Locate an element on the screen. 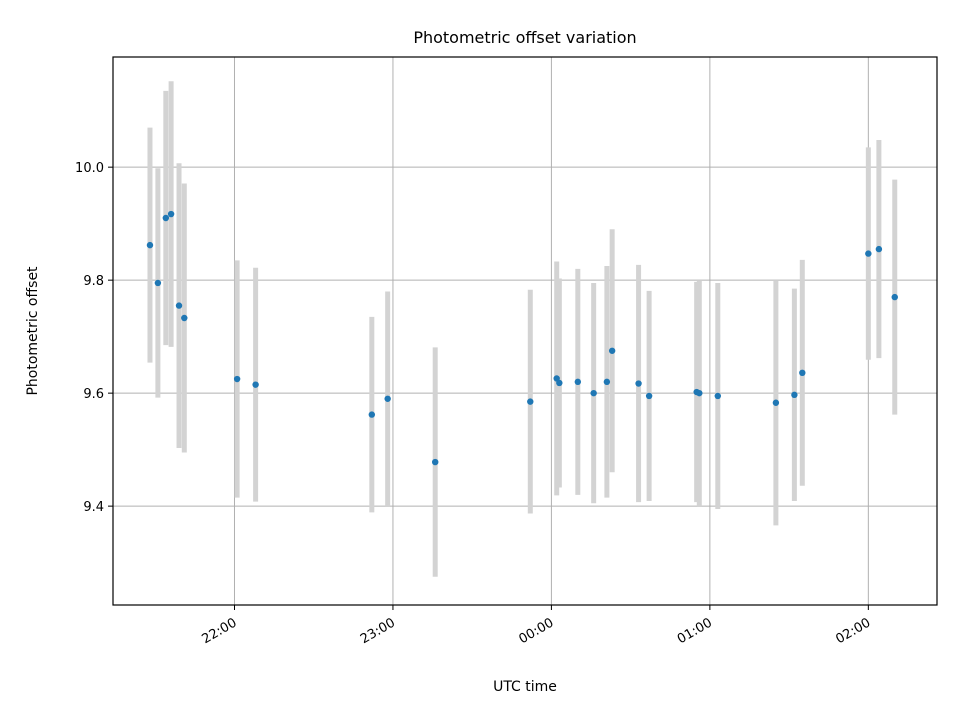 Image resolution: width=960 pixels, height=720 pixels. y-tick-label: 9.8 is located at coordinates (93, 281).